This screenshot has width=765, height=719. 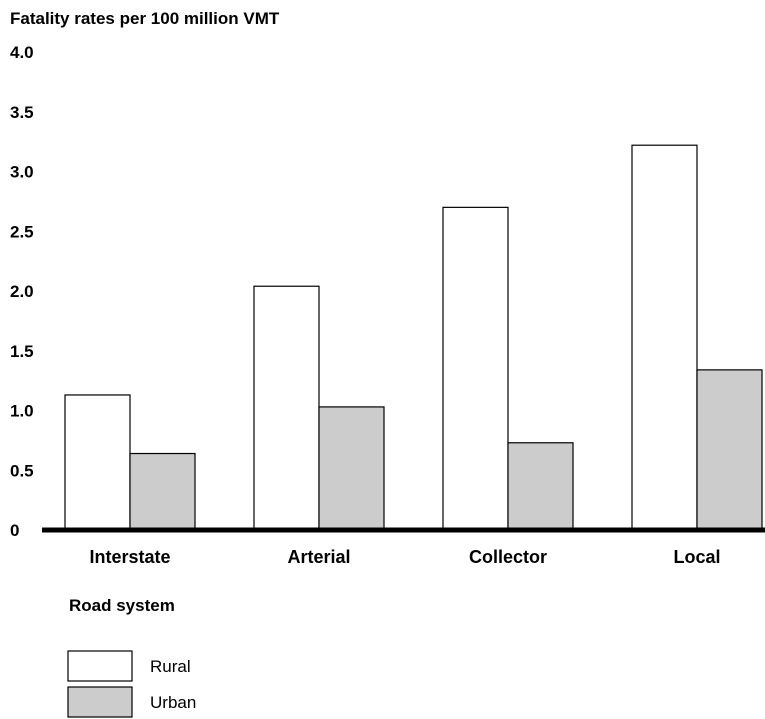 What do you see at coordinates (100, 666) in the screenshot?
I see `legend-swatch-rural` at bounding box center [100, 666].